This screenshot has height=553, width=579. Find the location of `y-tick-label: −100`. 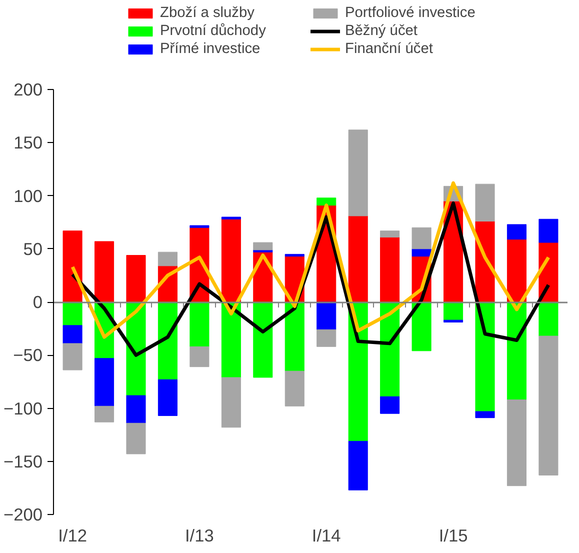

y-tick-label: −100 is located at coordinates (22, 408).